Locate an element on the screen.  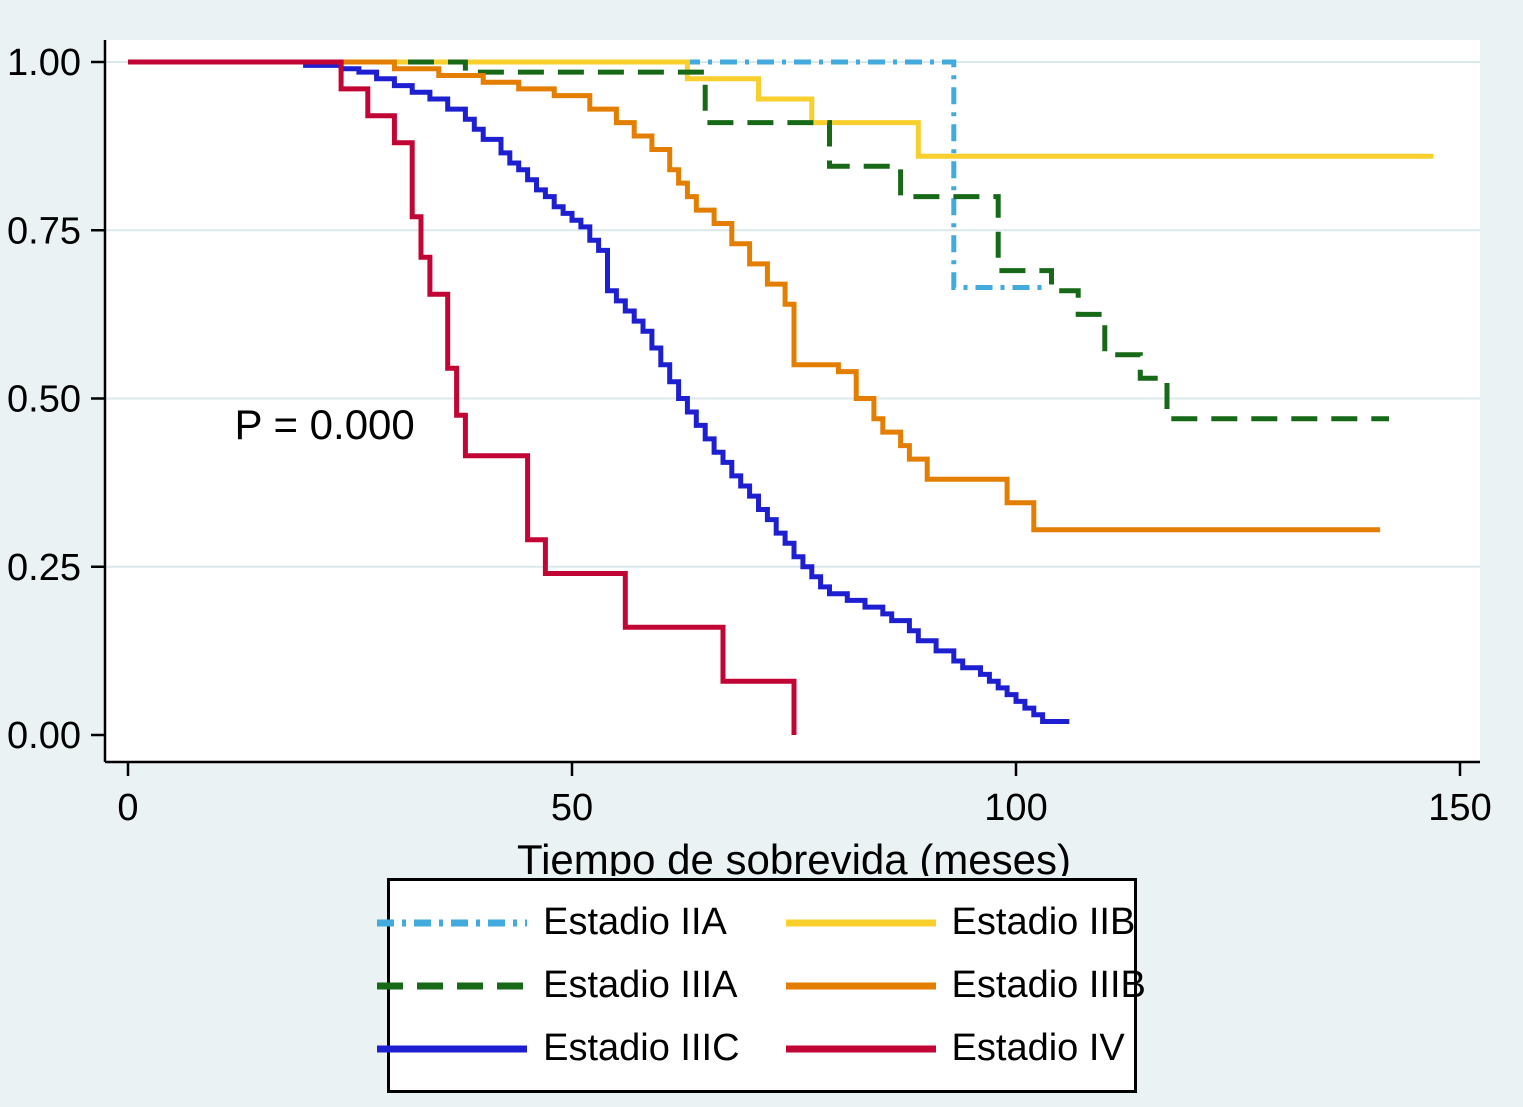
legend-label: Estadio IIA is located at coordinates (635, 922).